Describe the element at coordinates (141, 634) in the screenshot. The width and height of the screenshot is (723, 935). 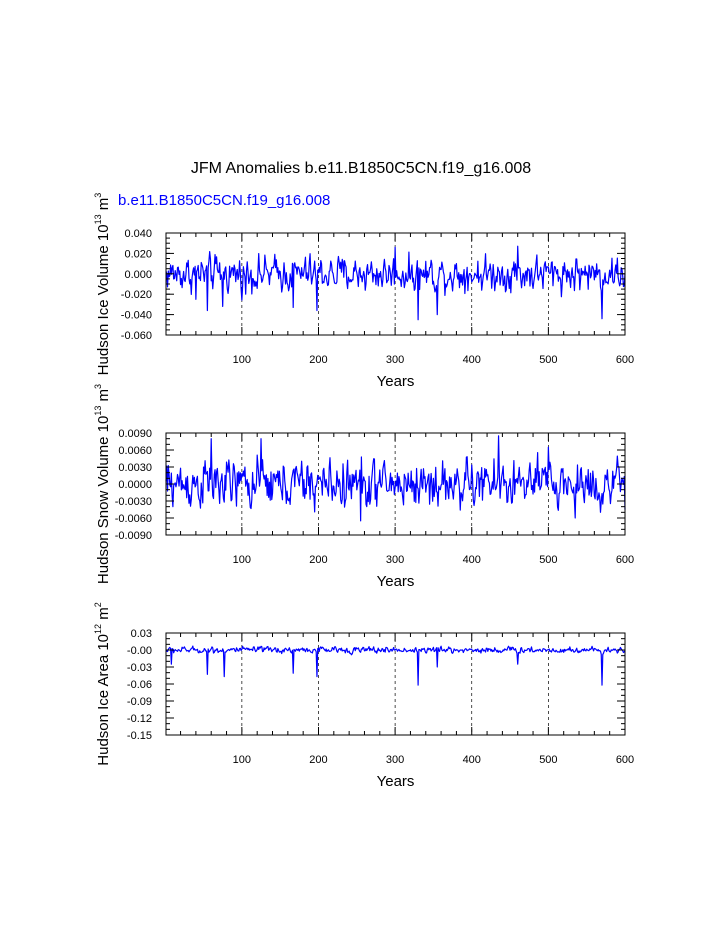
I see `y-tick-label: 0.03` at that location.